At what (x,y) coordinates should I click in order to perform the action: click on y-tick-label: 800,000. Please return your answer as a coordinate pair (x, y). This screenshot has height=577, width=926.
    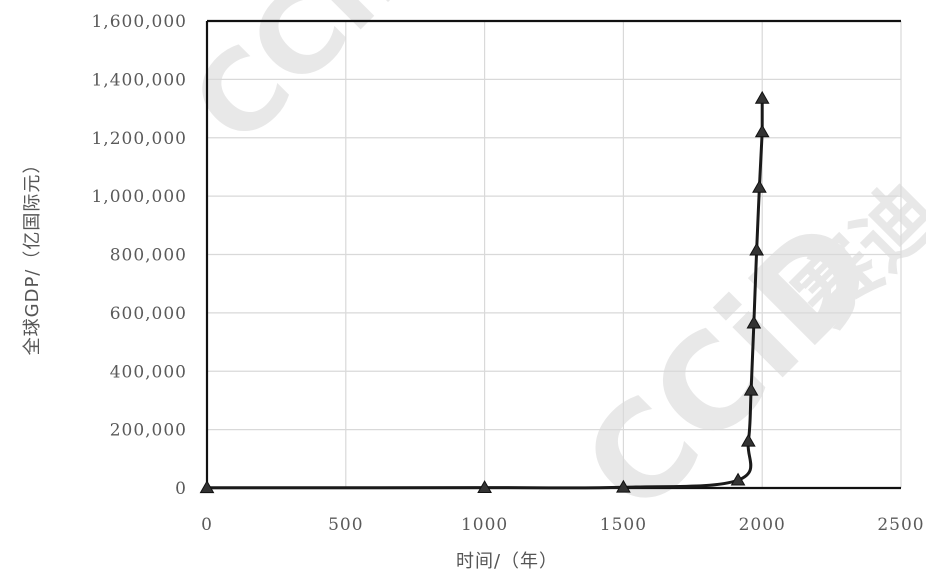
    Looking at the image, I should click on (148, 256).